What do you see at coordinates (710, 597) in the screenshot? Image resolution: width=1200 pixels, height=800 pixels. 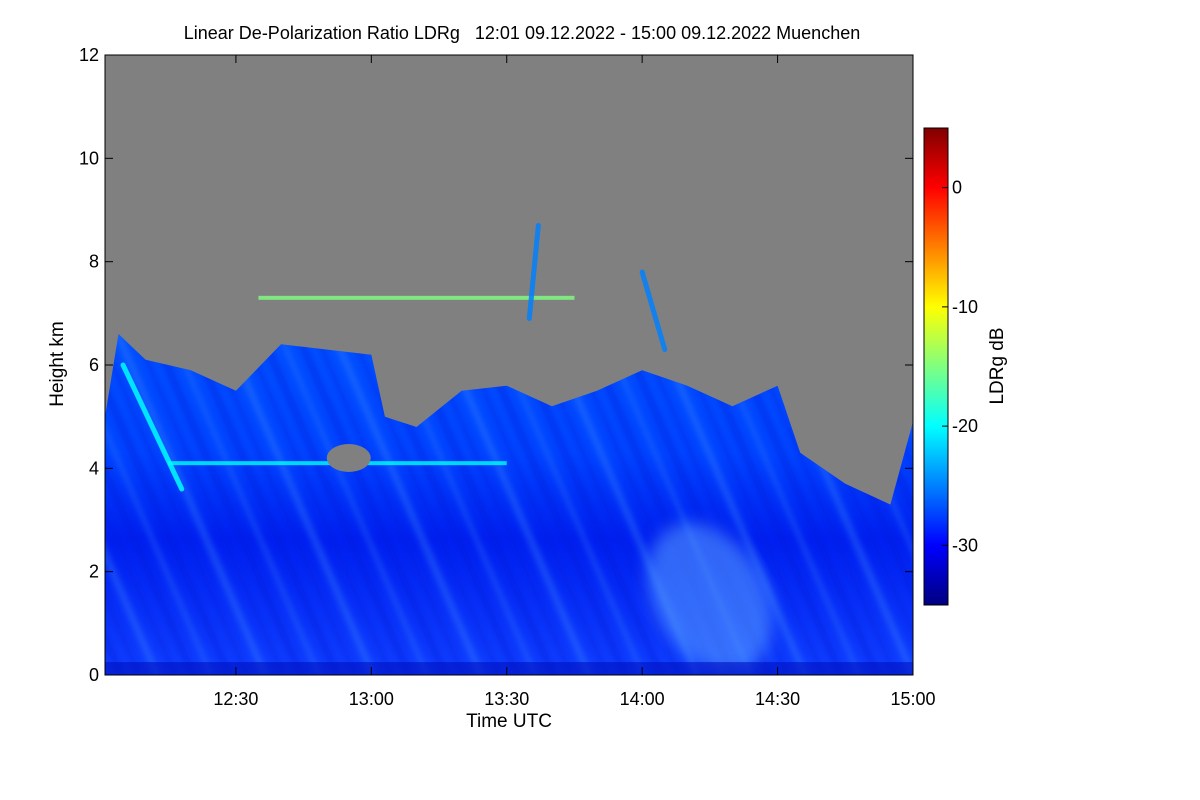 I see `bright-streak` at bounding box center [710, 597].